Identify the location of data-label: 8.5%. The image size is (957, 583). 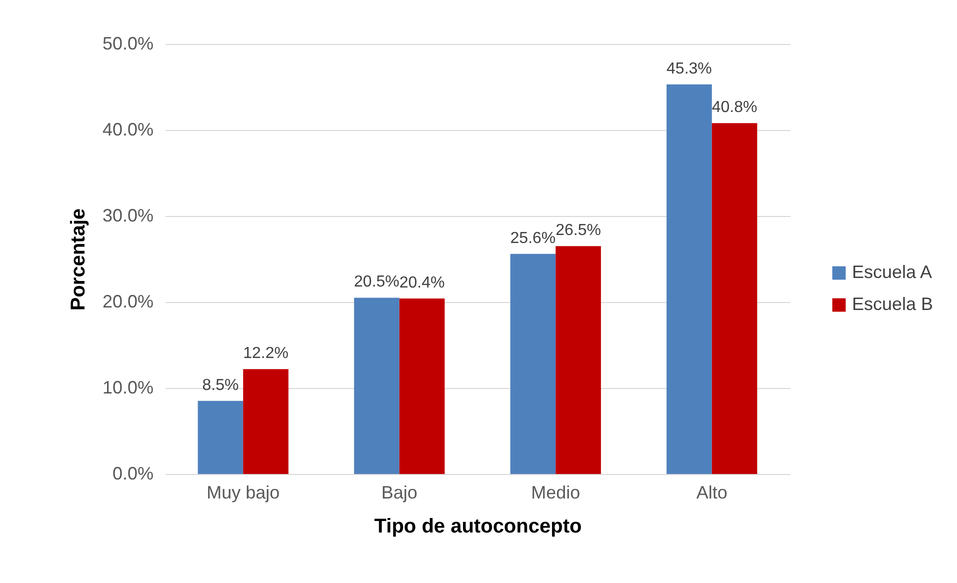
(220, 385).